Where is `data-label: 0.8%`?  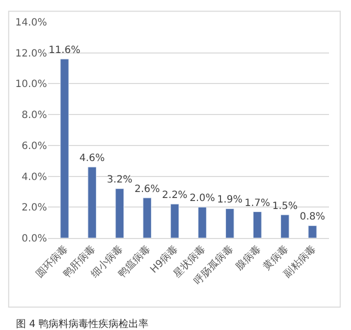 data-label: 0.8% is located at coordinates (313, 217).